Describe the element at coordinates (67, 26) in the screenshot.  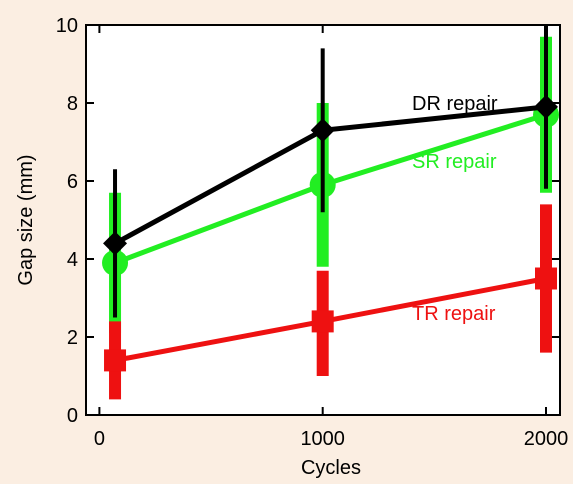
I see `y-tick-label: 10` at that location.